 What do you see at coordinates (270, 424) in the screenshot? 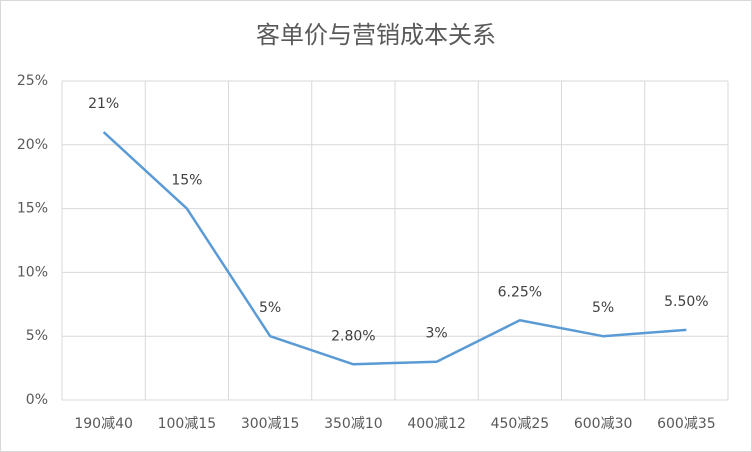
I see `x-tick-label: 300减15` at bounding box center [270, 424].